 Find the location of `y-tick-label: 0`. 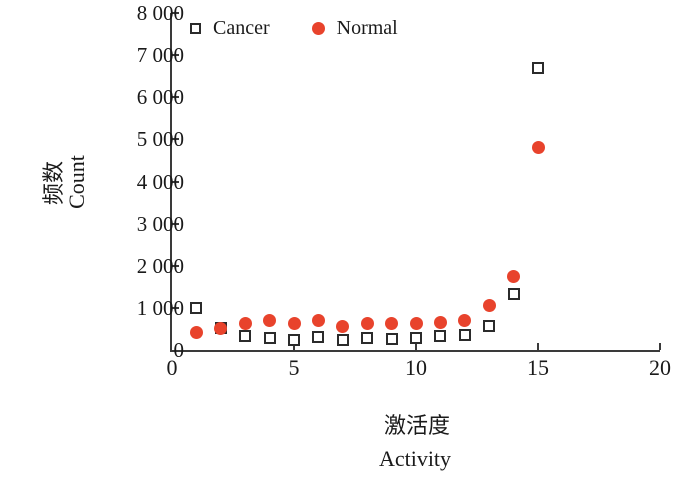

y-tick-label: 0 is located at coordinates (179, 350).